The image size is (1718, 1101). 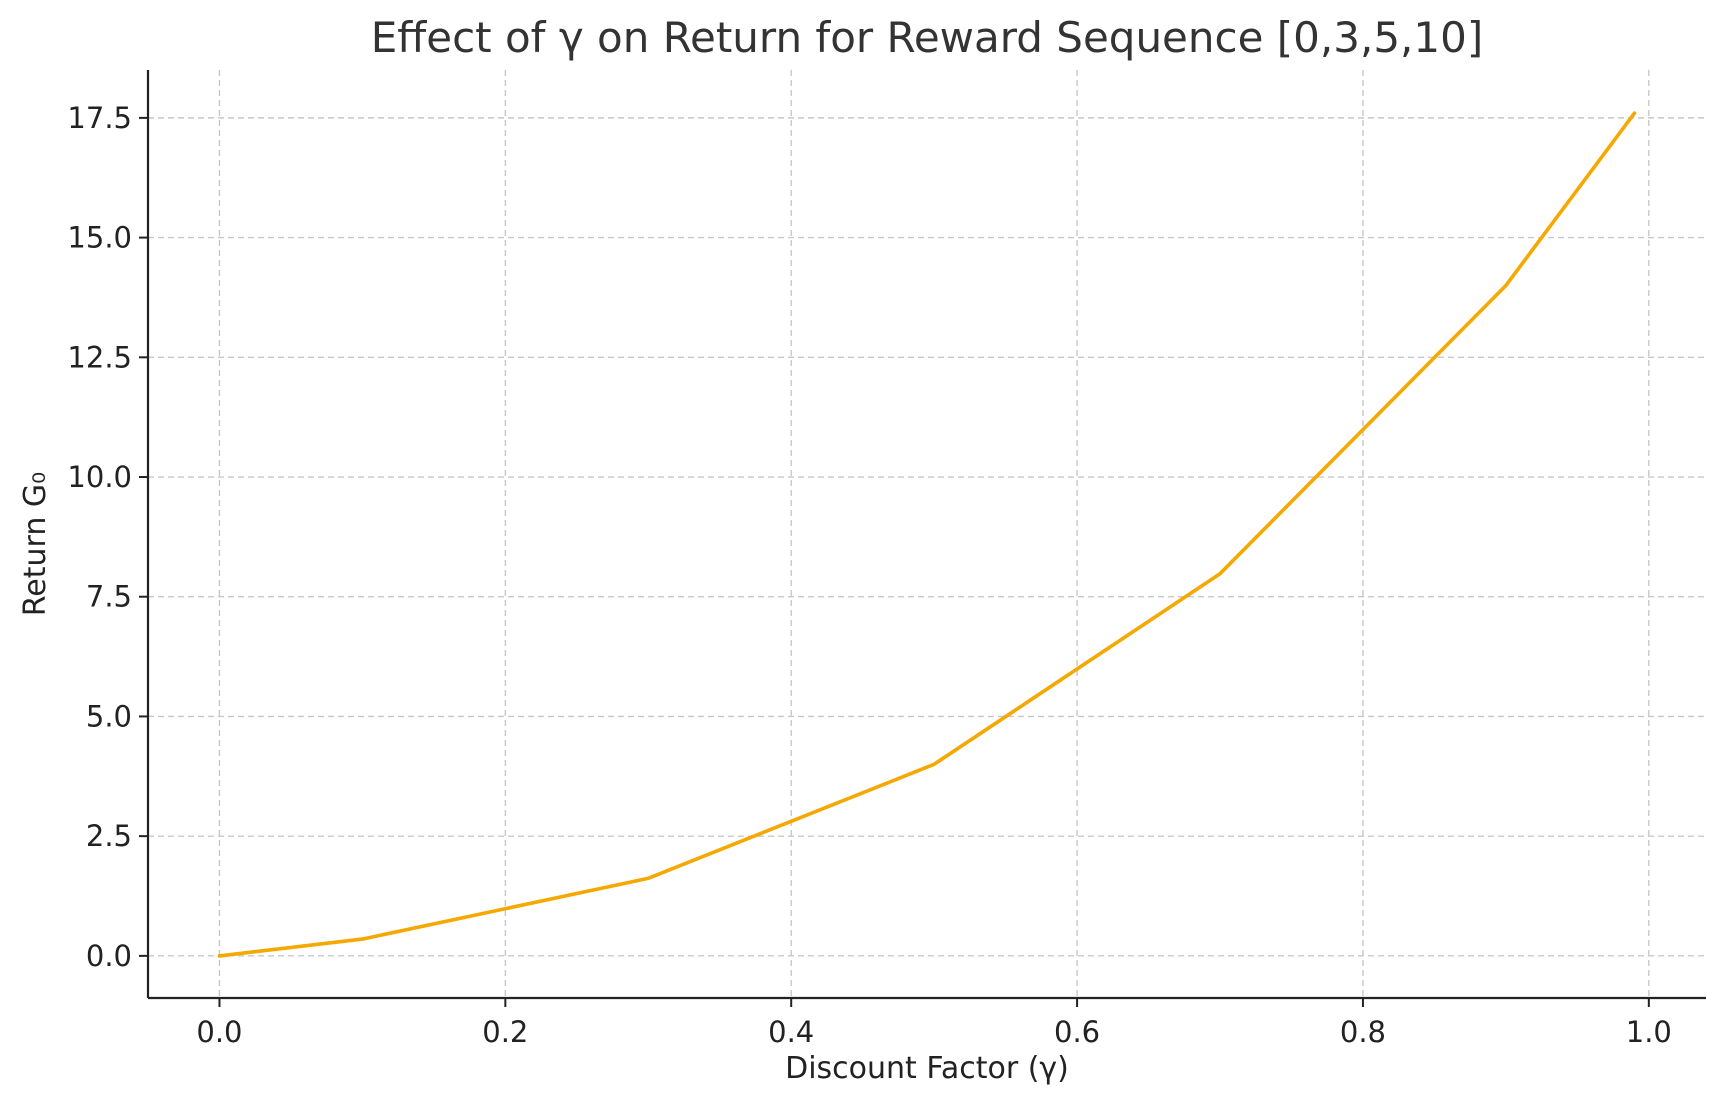 What do you see at coordinates (1077, 1032) in the screenshot?
I see `x-tick-label: 0.6` at bounding box center [1077, 1032].